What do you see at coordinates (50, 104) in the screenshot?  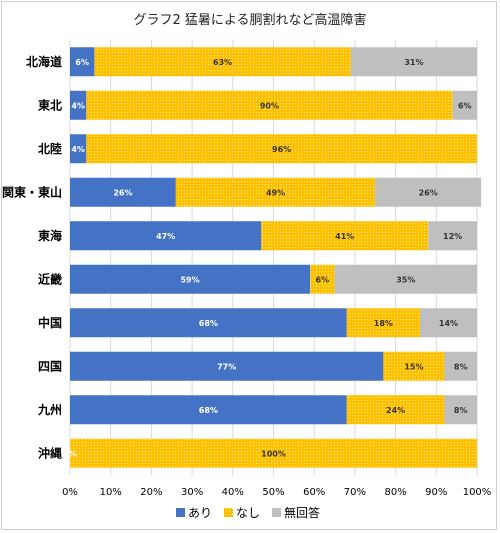 I see `category-label: 東北` at bounding box center [50, 104].